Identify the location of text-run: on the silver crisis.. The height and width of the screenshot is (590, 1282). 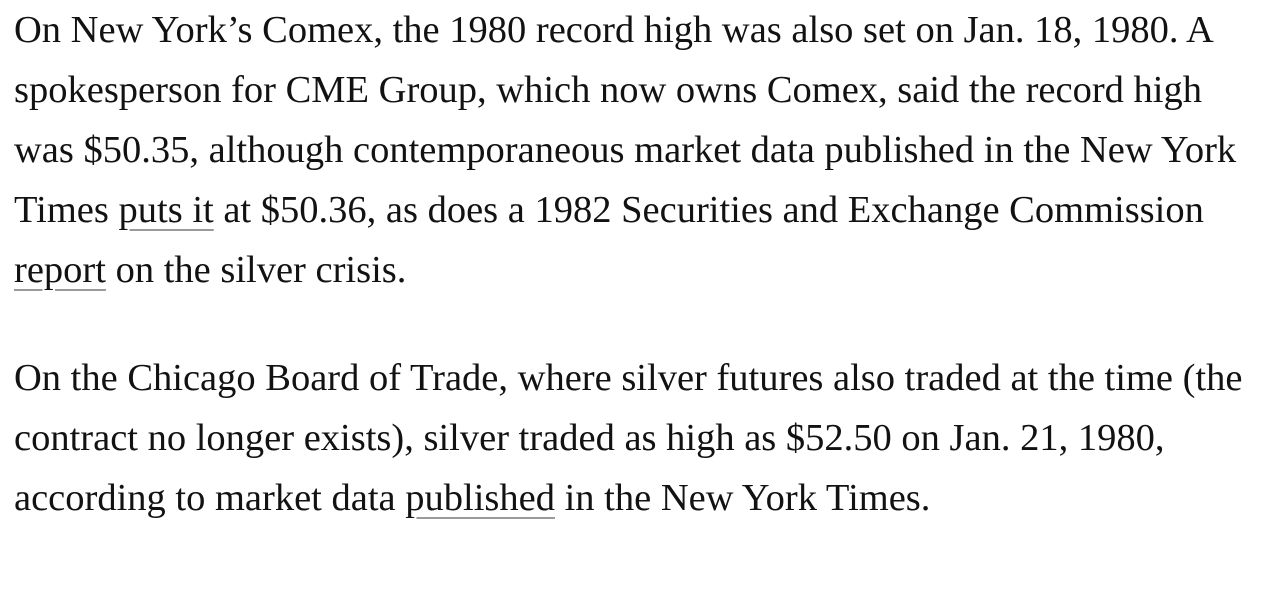
(256, 270).